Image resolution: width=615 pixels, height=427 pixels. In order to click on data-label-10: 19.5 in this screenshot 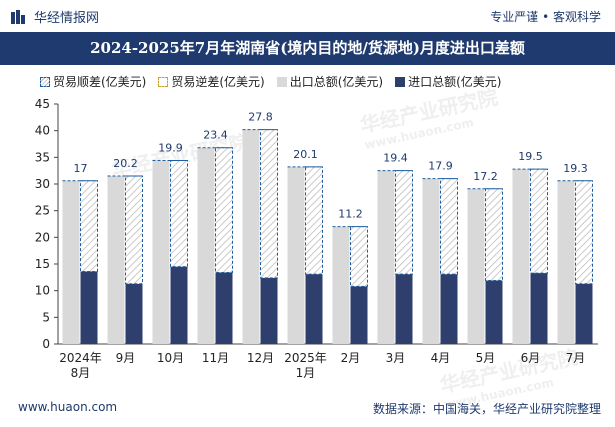, I will do `click(530, 156)`.